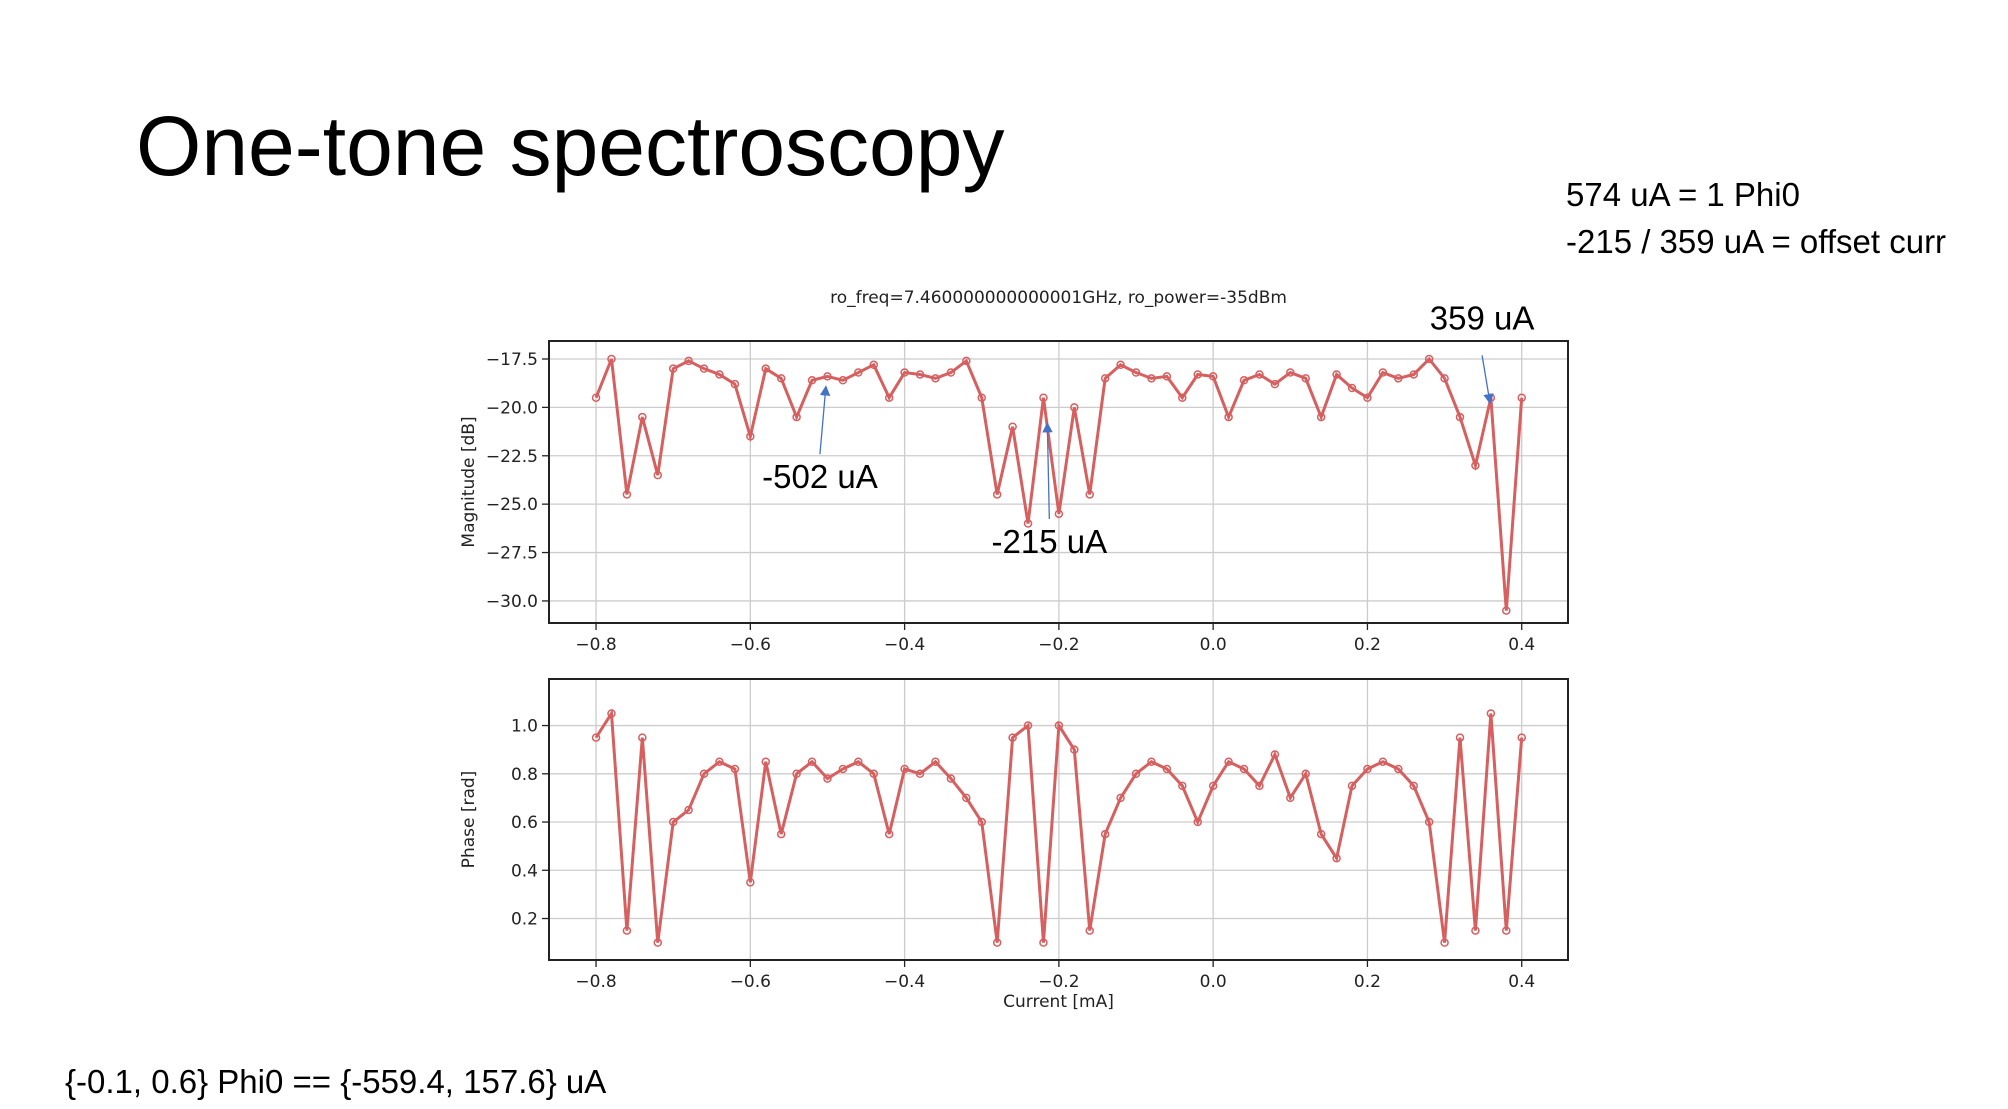 This screenshot has width=2008, height=1109. Describe the element at coordinates (1050, 541) in the screenshot. I see `annotation: -215 uA` at that location.